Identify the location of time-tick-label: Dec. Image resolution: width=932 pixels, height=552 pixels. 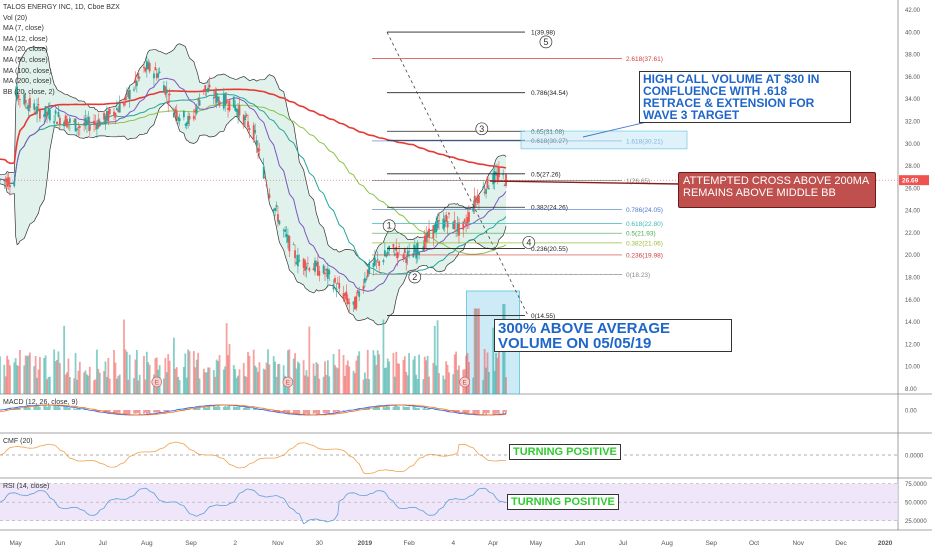
(841, 543).